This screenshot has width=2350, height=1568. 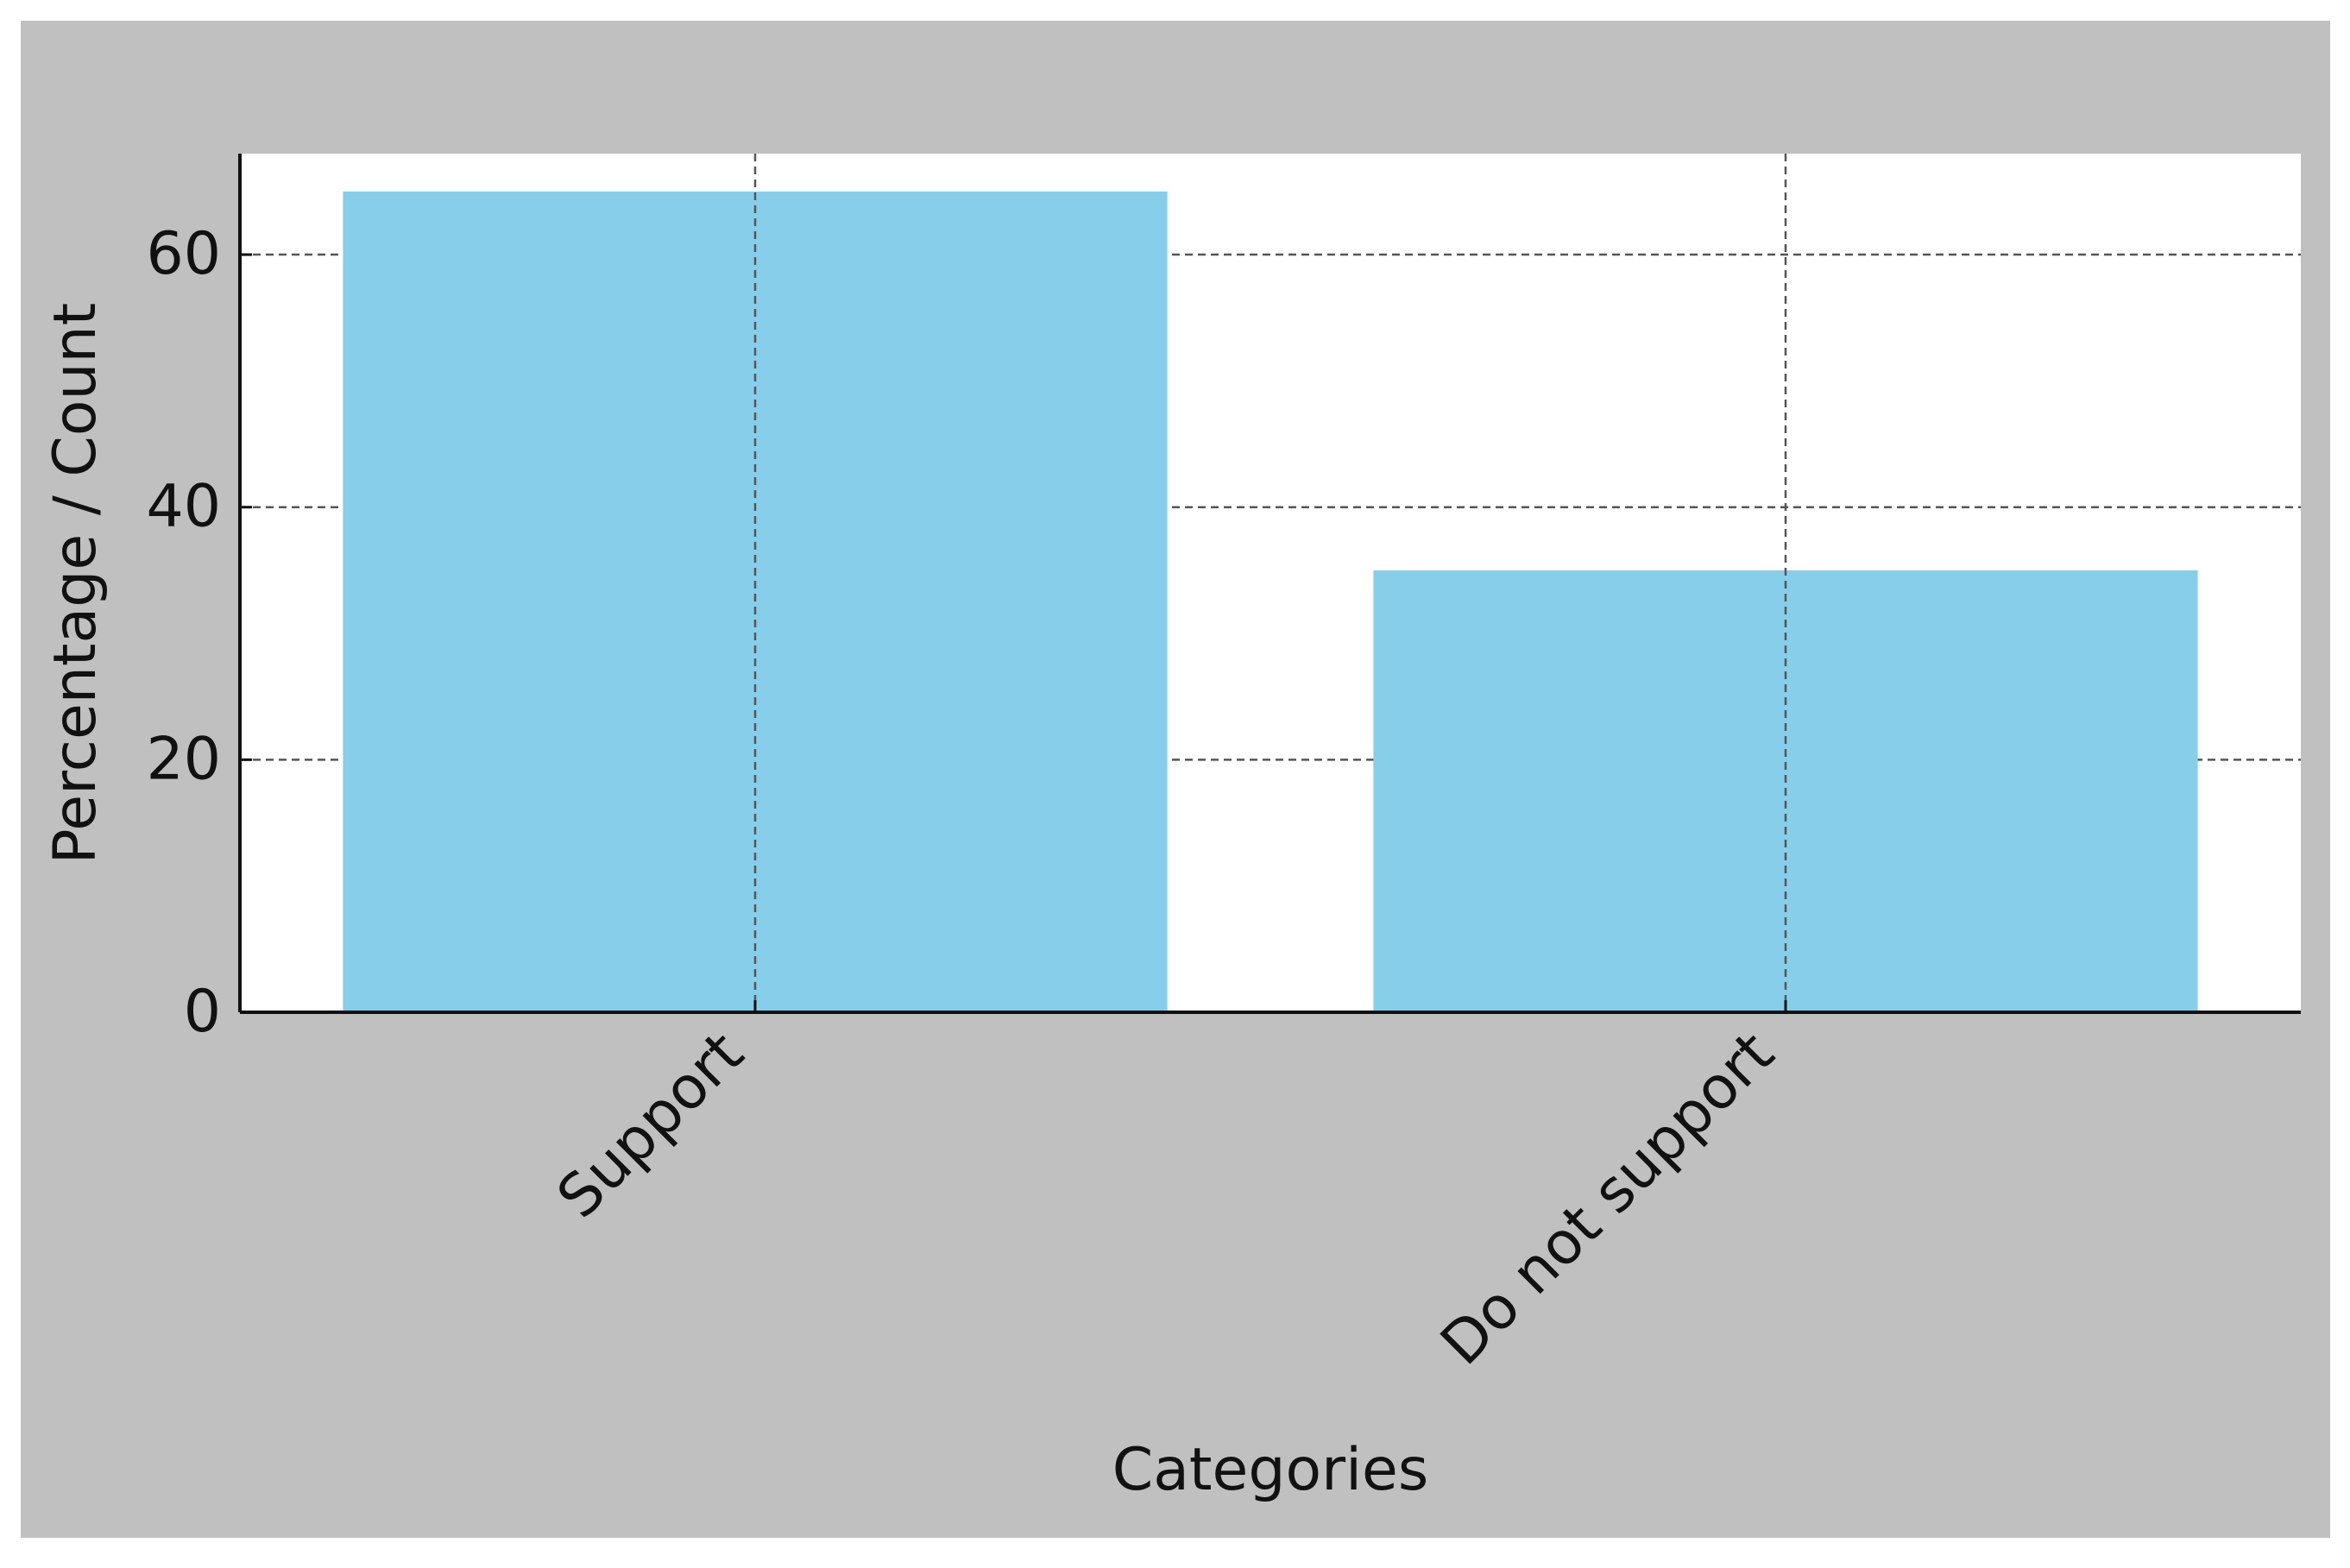 I want to click on y-tick-label: 0, so click(x=202, y=1012).